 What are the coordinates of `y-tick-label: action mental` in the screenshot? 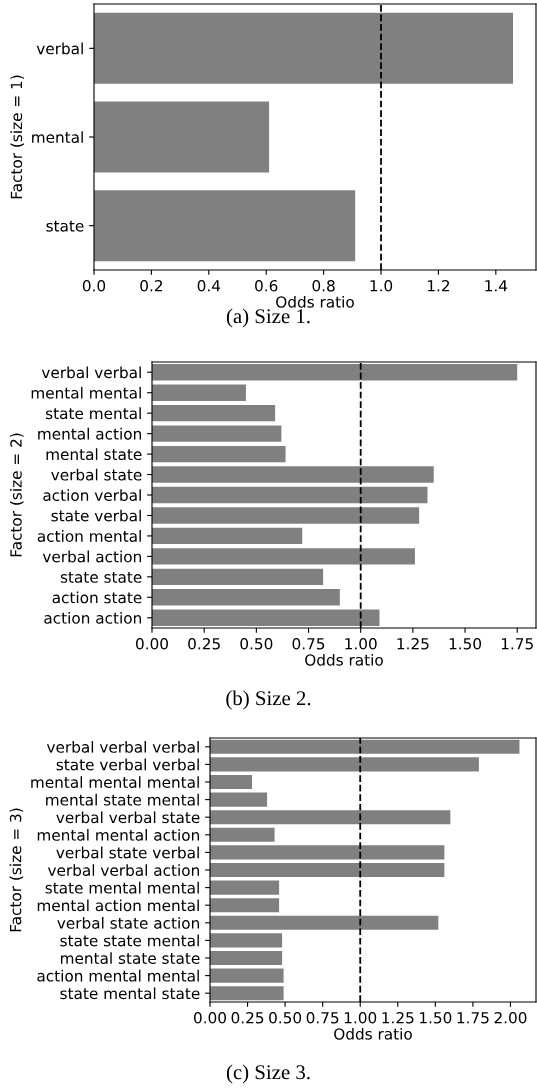 It's located at (89, 536).